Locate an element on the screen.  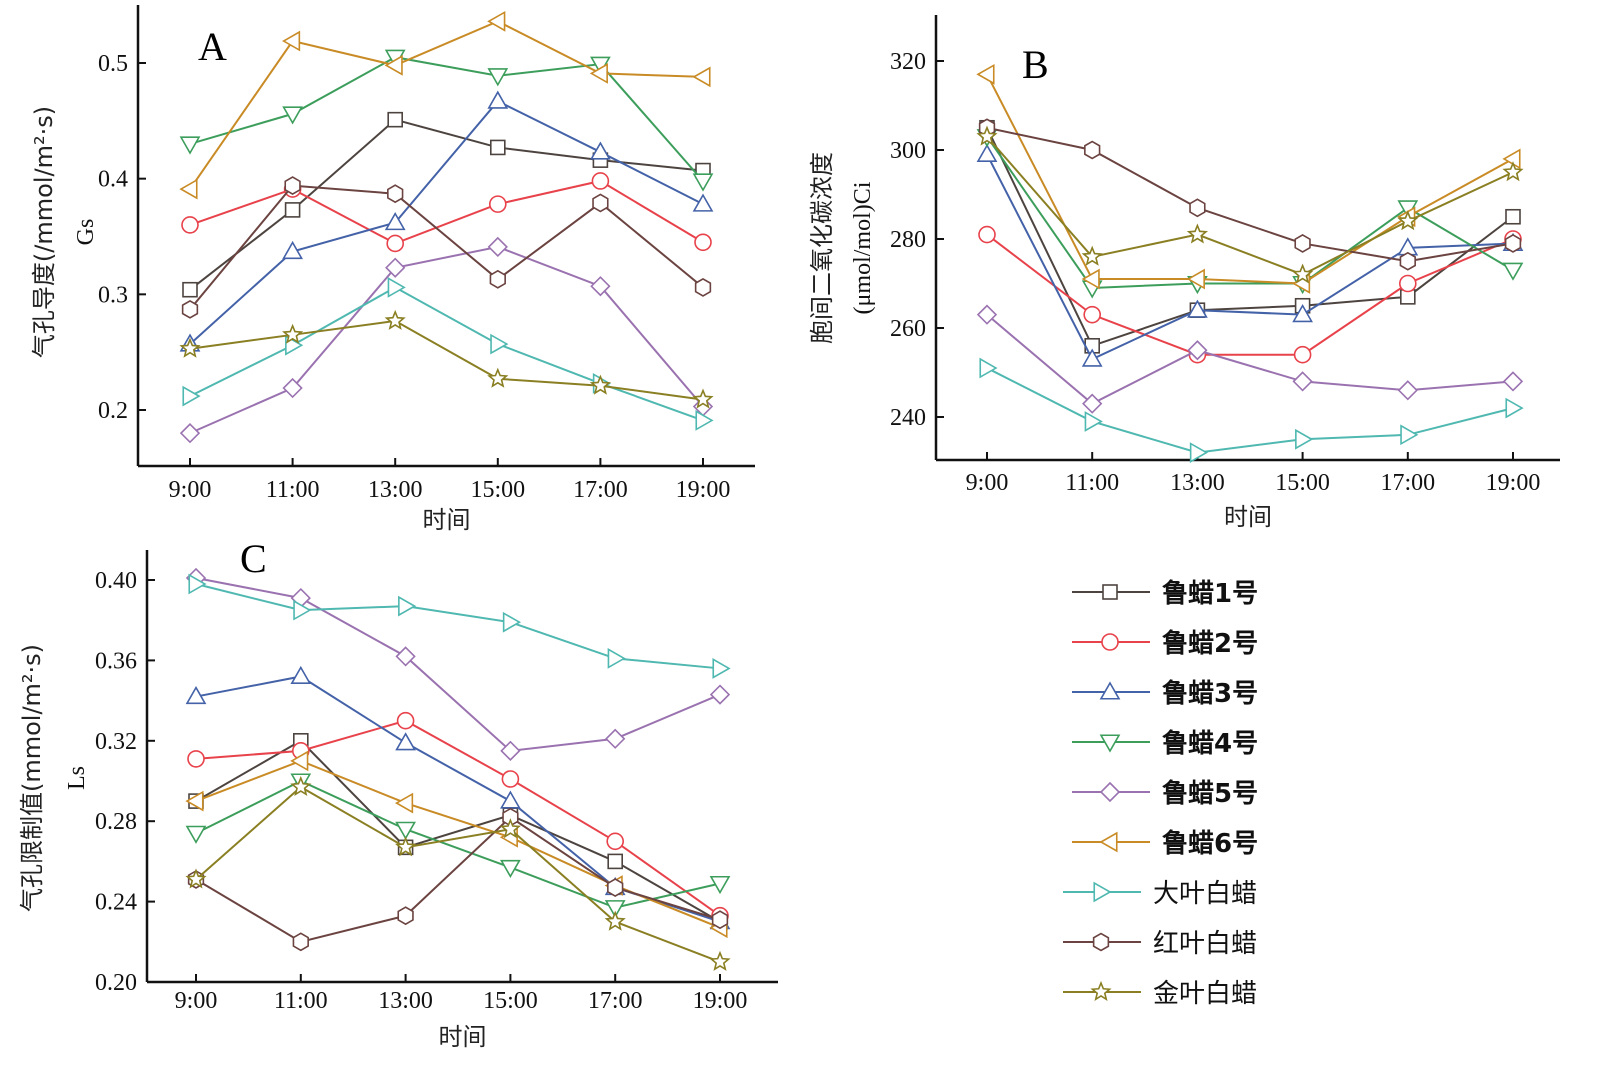
legend-item: 鲁蜡4号 is located at coordinates (1165, 744).